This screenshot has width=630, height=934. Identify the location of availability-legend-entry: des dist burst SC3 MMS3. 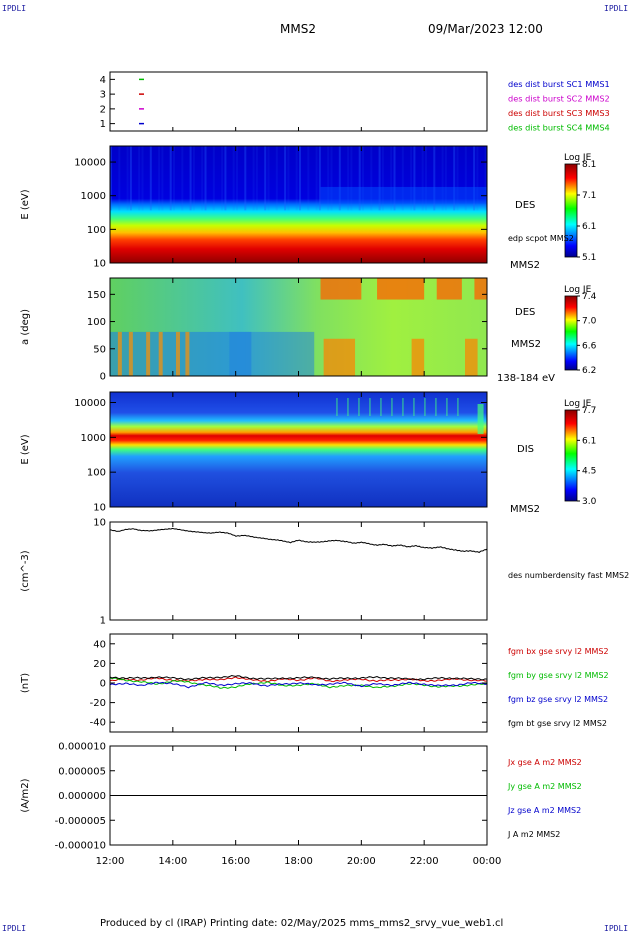
(559, 113).